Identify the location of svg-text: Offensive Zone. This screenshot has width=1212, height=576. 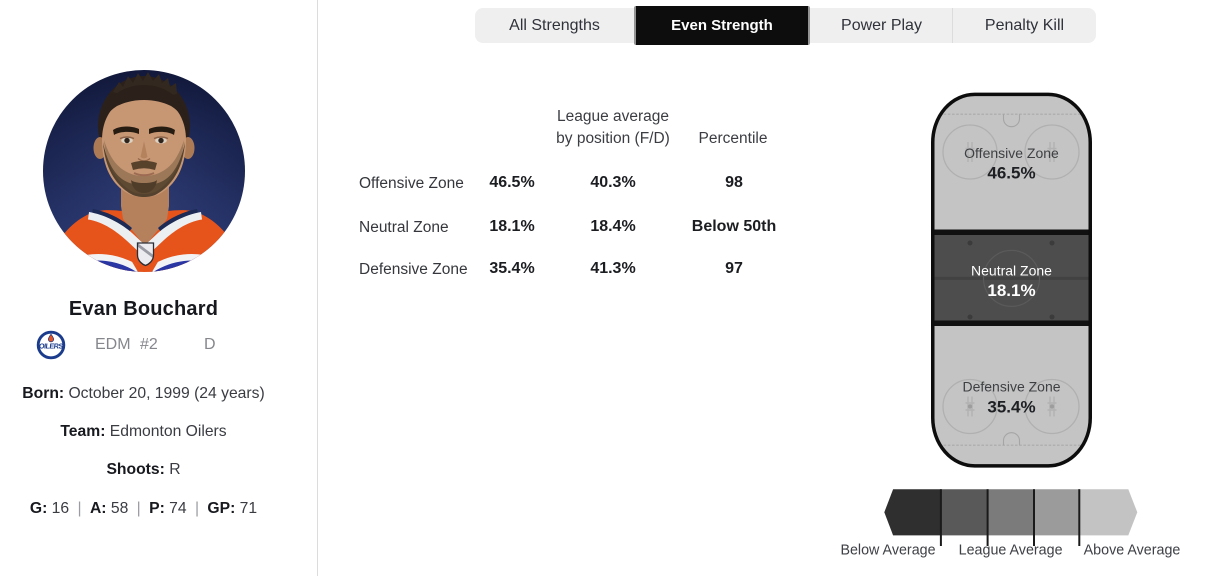
(1011, 153).